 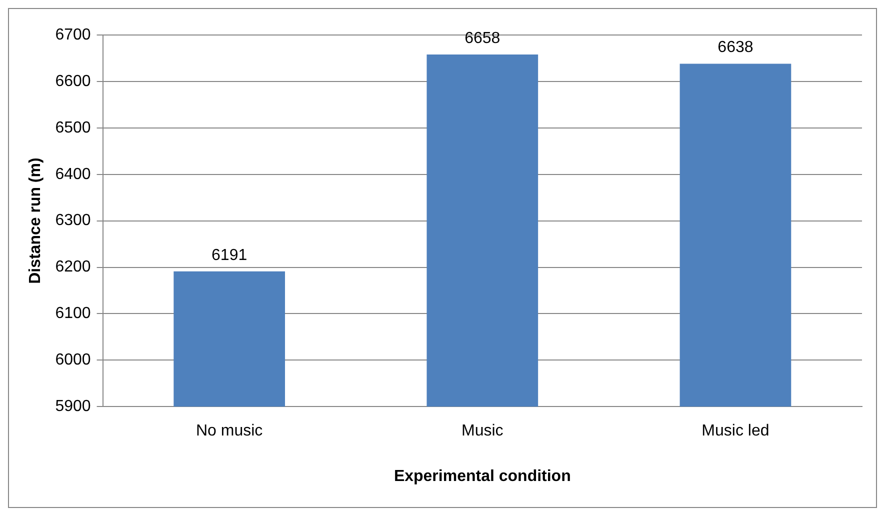 I want to click on y-tick-label: 6200, so click(x=73, y=267).